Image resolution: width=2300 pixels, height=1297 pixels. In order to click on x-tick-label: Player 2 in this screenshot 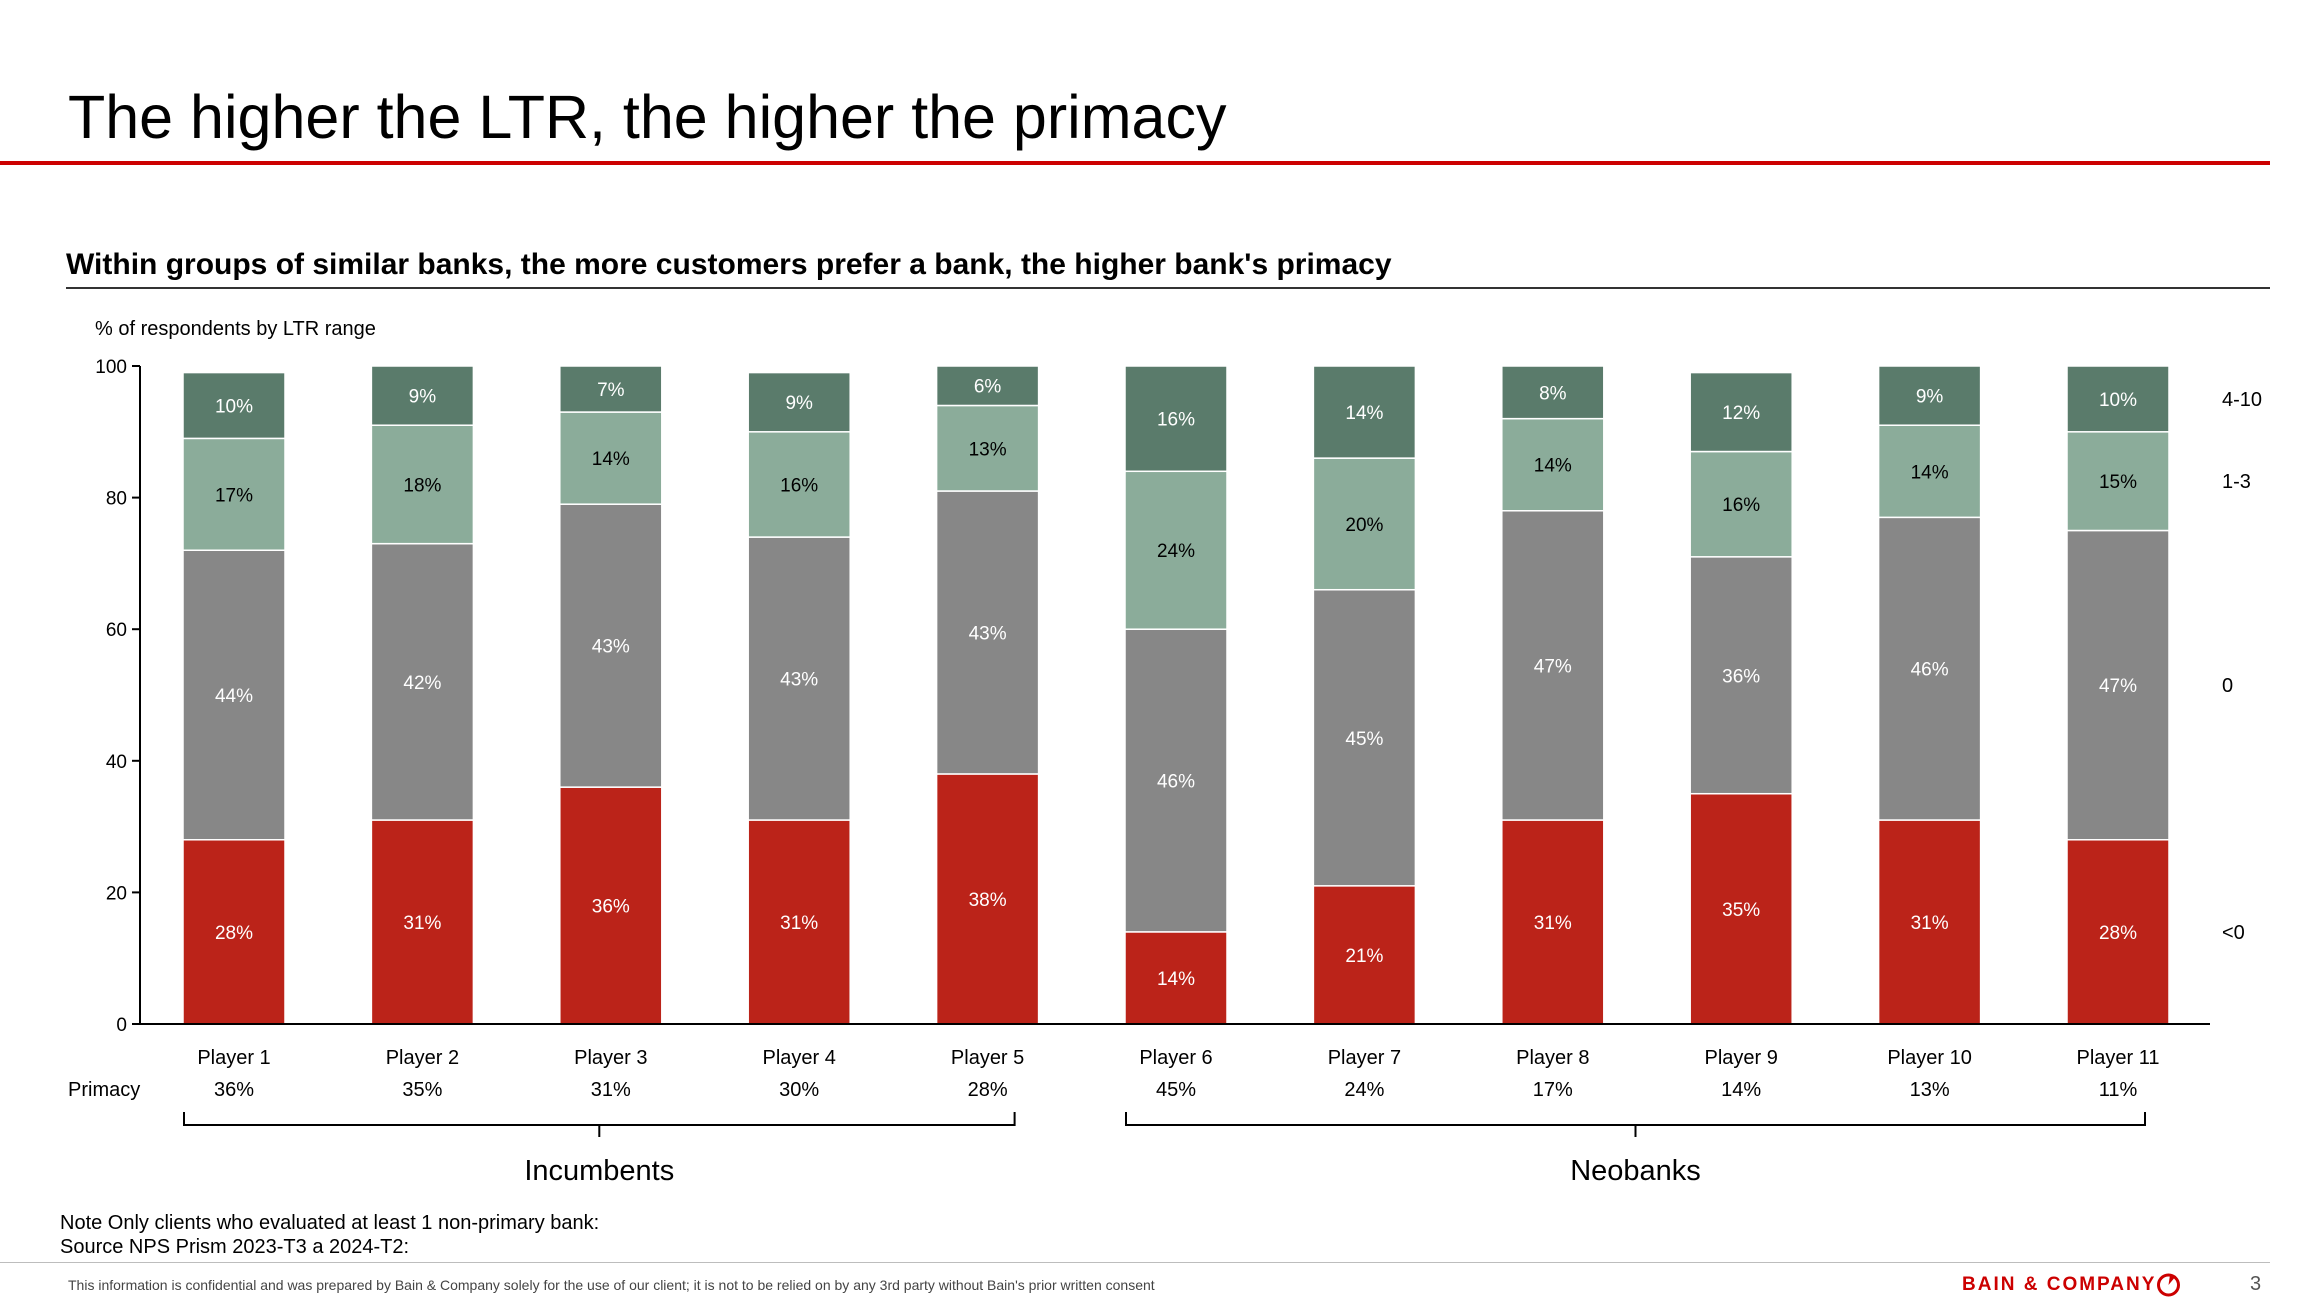, I will do `click(422, 1058)`.